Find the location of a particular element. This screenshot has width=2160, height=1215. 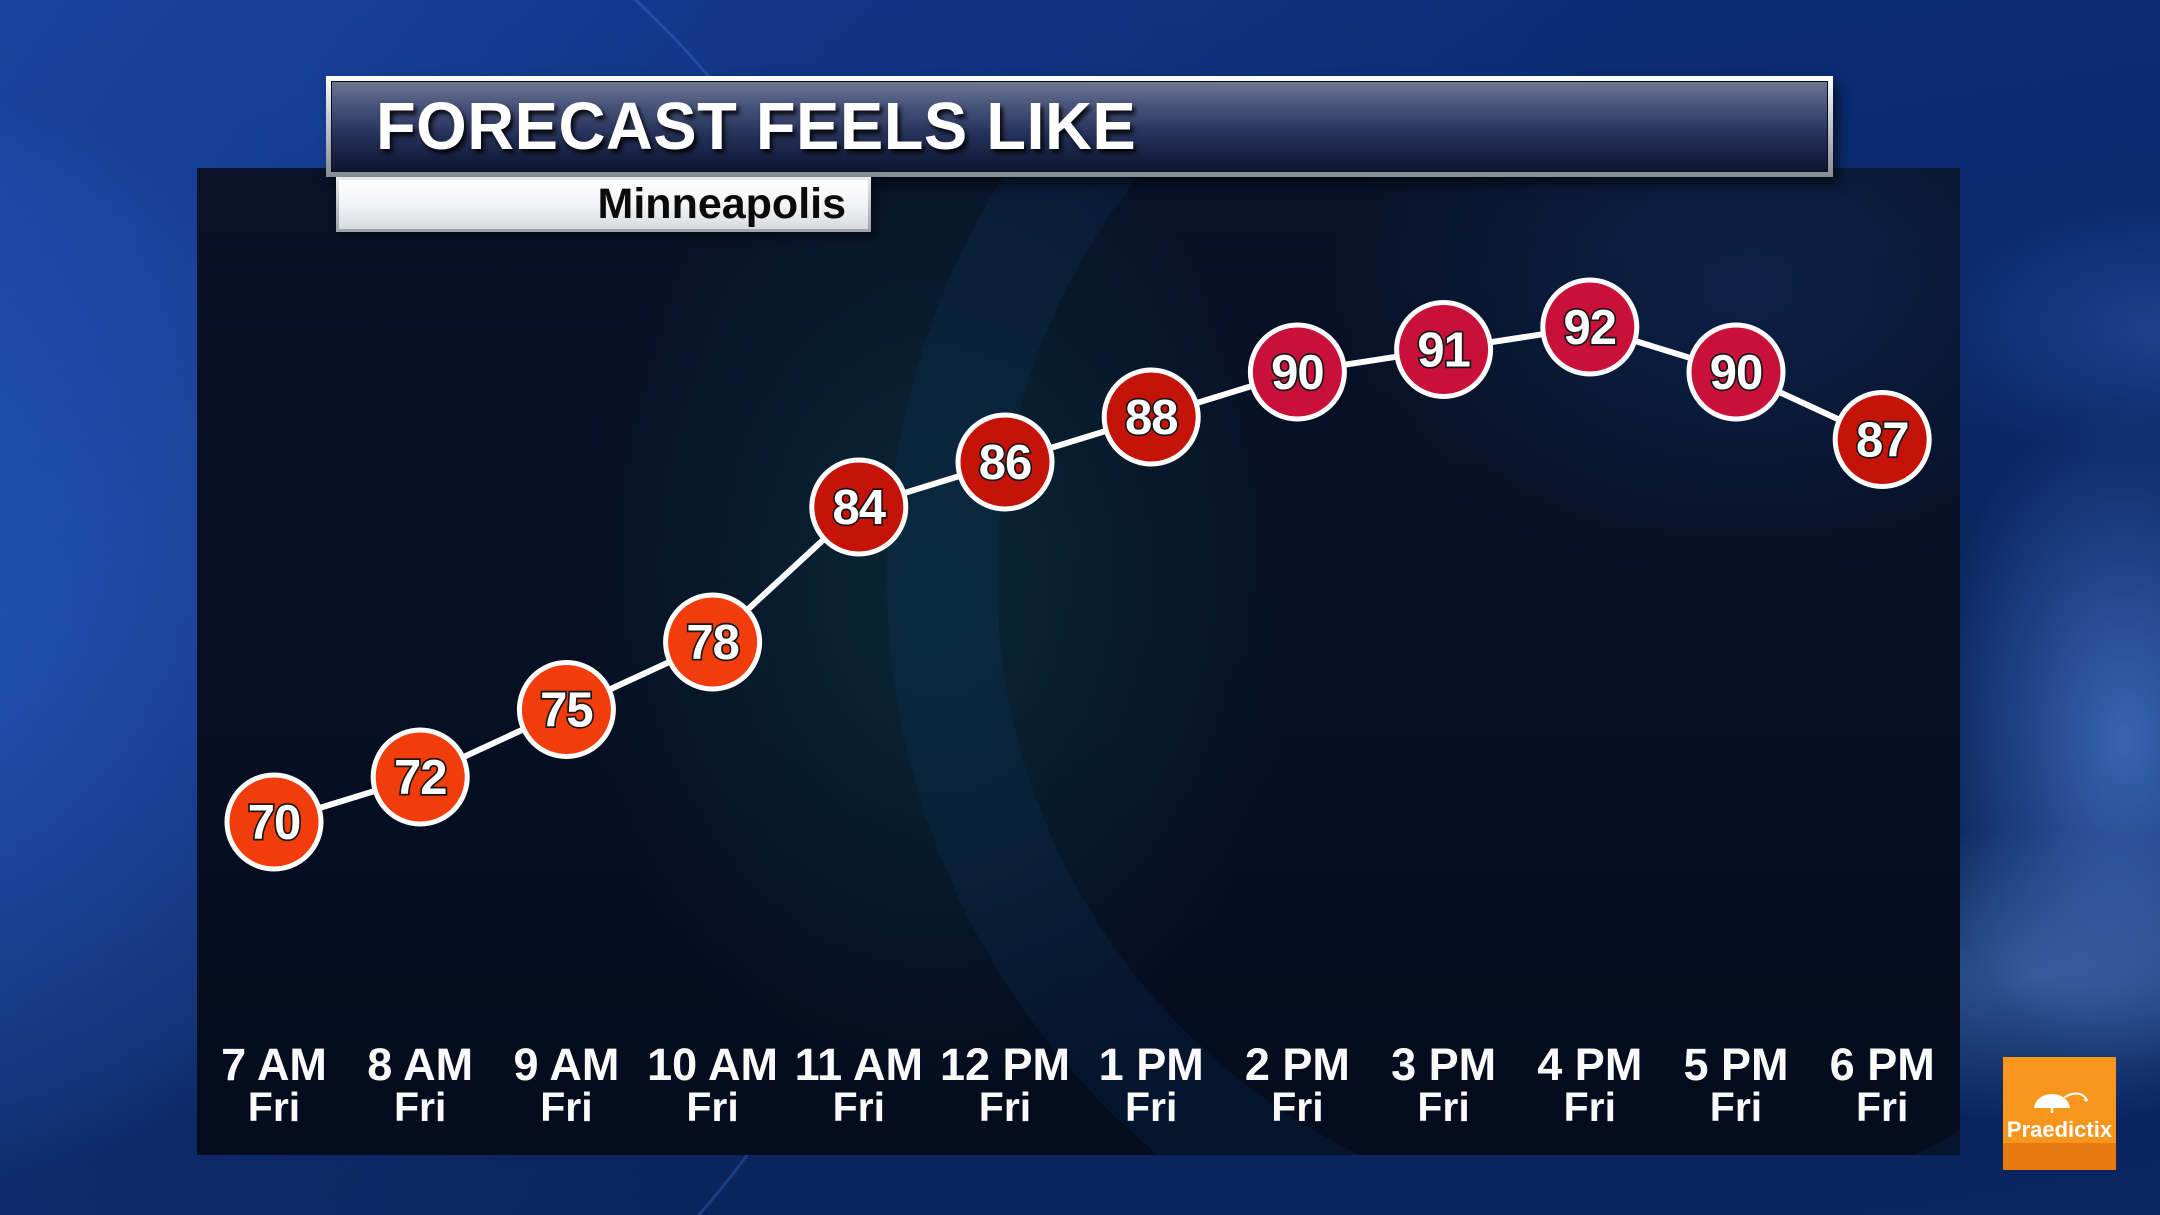

umbrella-icon is located at coordinates (2060, 1102).